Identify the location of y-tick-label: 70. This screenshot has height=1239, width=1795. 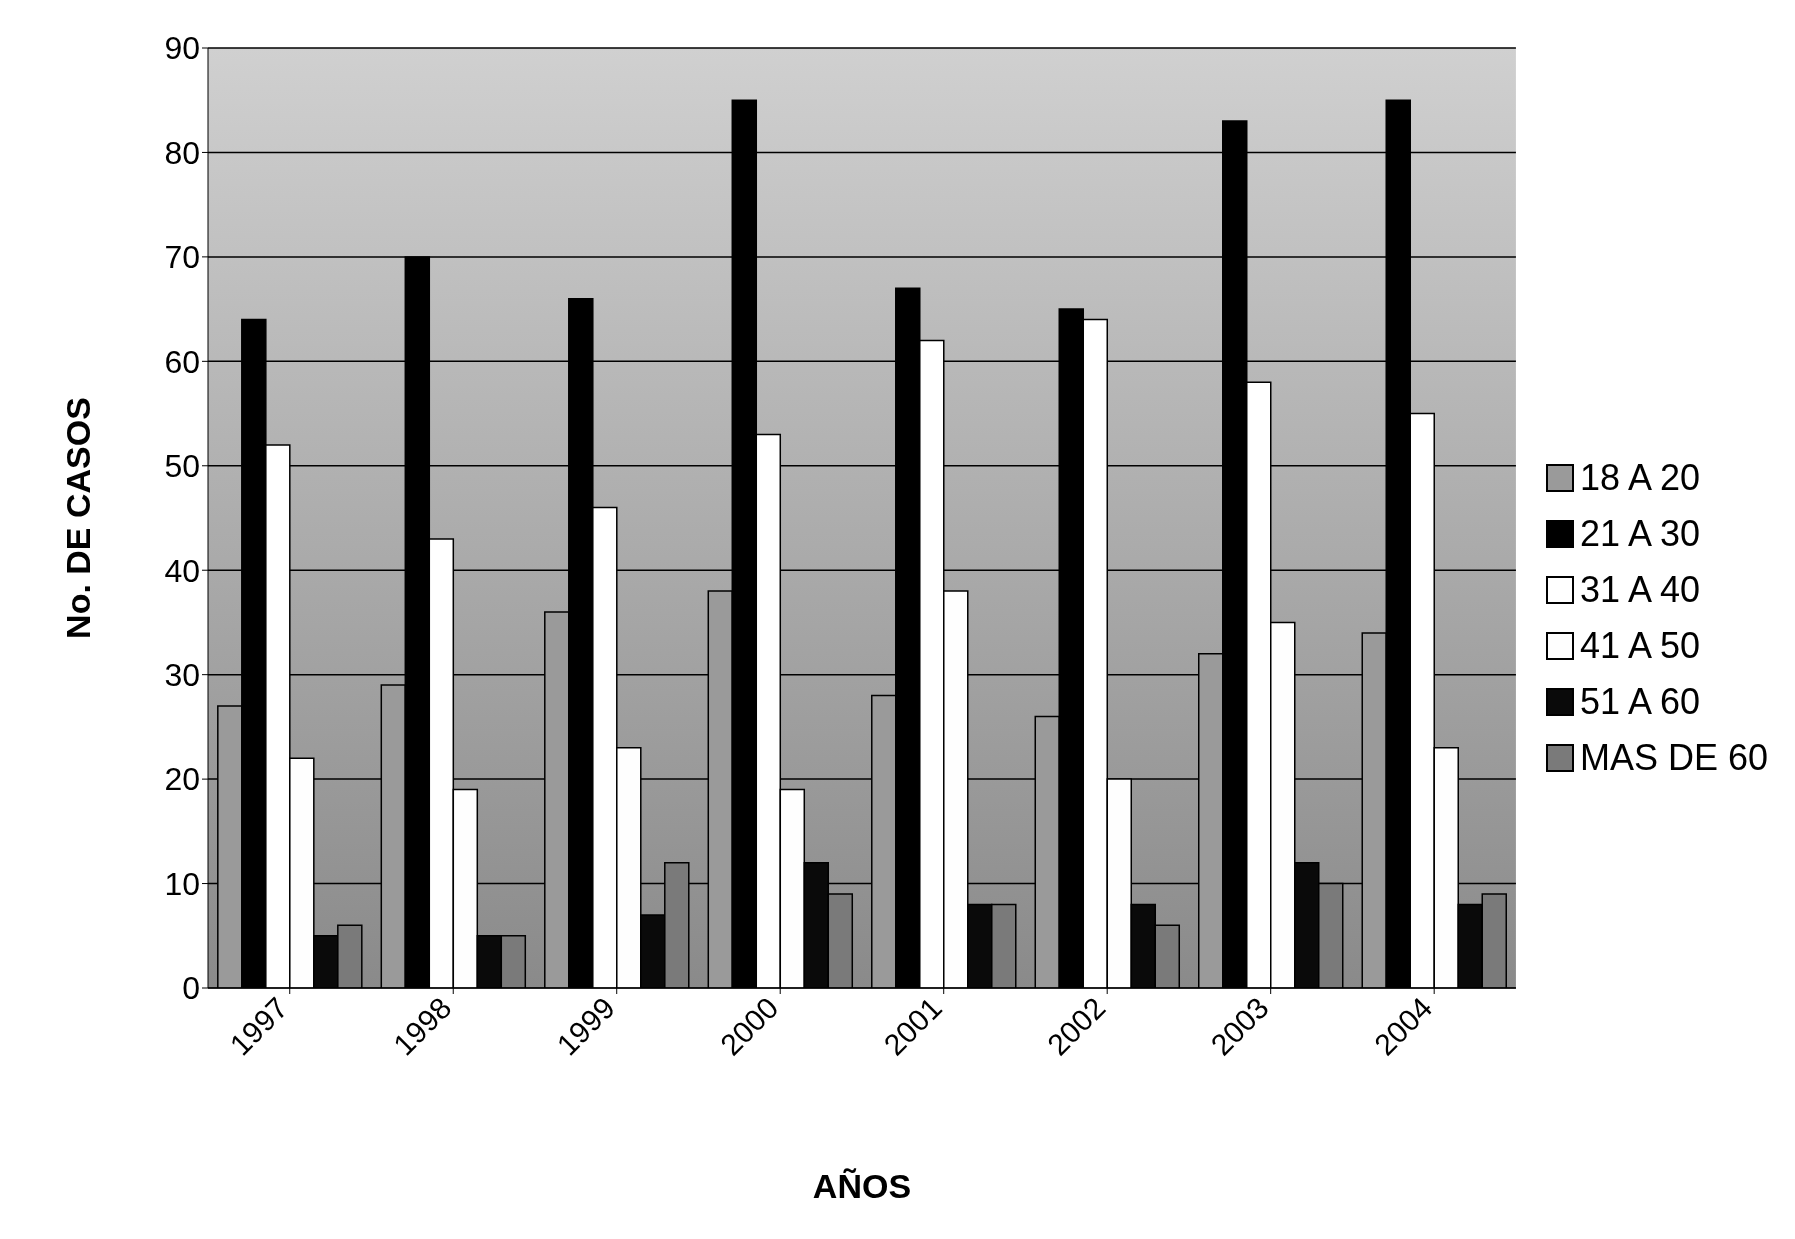
(182, 257).